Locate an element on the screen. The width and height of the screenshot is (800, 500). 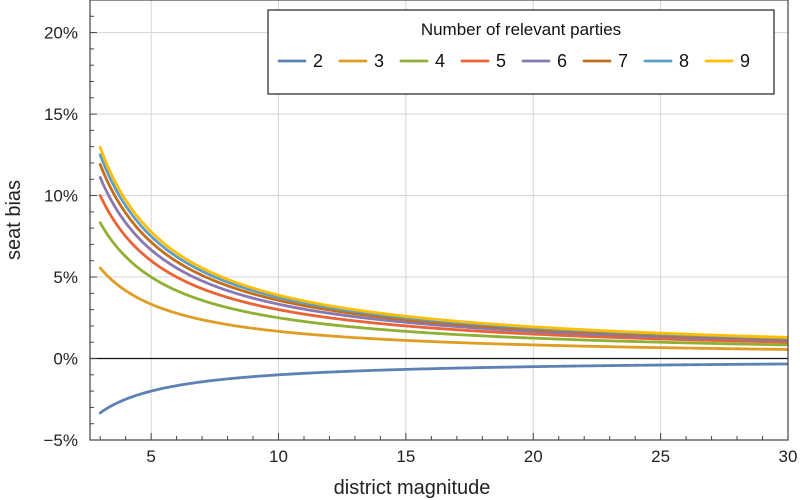
y-tick-label: 20% is located at coordinates (61, 33).